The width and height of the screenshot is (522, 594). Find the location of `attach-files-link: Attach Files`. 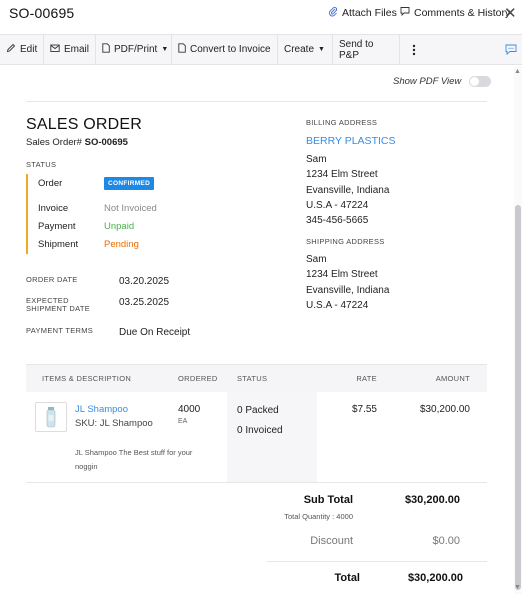

attach-files-link: Attach Files is located at coordinates (362, 13).